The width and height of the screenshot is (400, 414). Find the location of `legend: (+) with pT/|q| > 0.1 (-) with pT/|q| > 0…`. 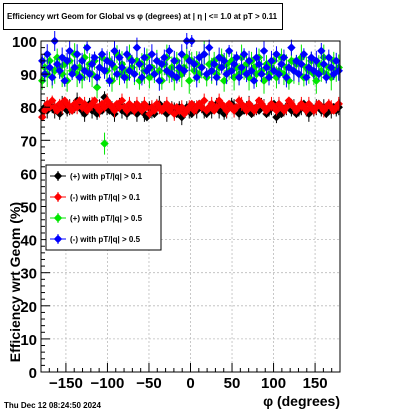

legend: (+) with pT/|q| > 0.1 (-) with pT/|q| > 0… is located at coordinates (103, 207).